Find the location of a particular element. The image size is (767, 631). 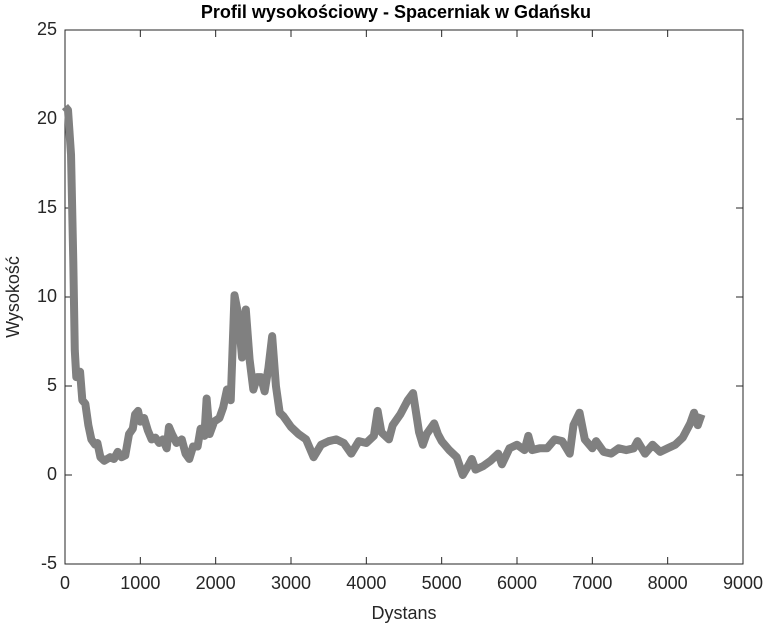

x-tick-label: 7000 is located at coordinates (592, 583).